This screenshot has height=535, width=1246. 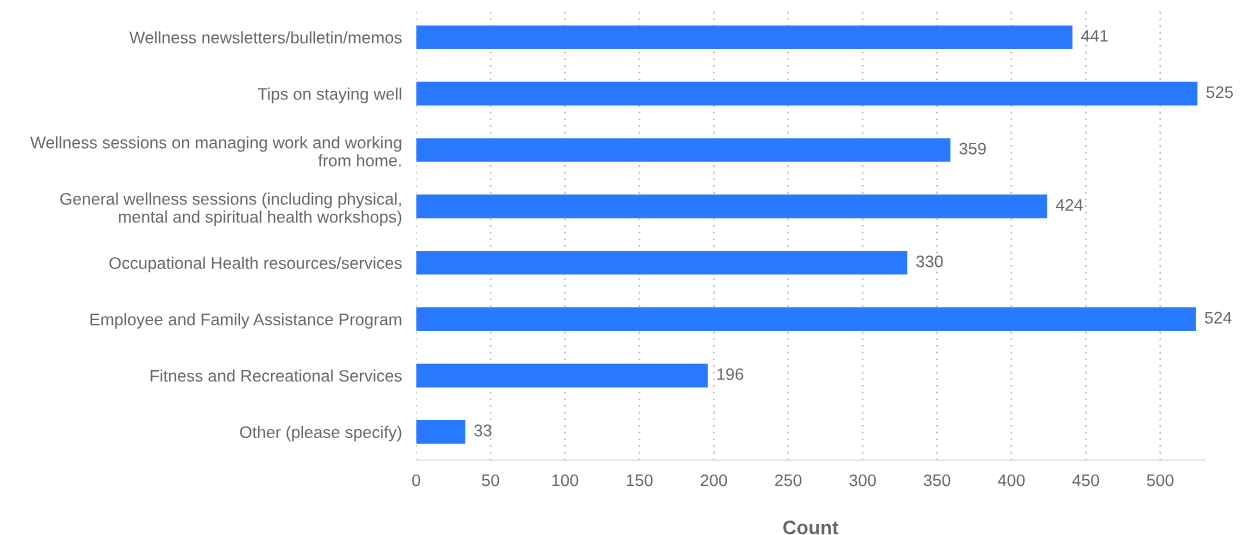 I want to click on y-tick-label: Occupational Health resources/services, so click(x=255, y=264).